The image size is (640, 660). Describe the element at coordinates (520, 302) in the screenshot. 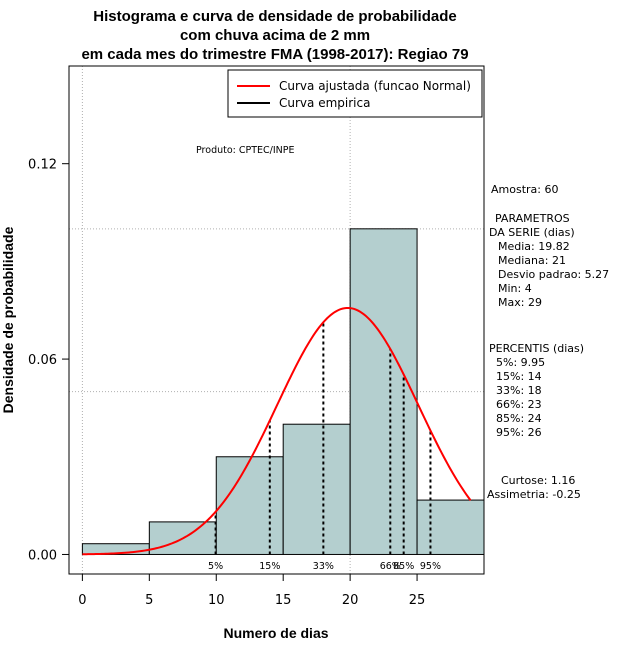

I see `stat-max: Max: 29` at that location.